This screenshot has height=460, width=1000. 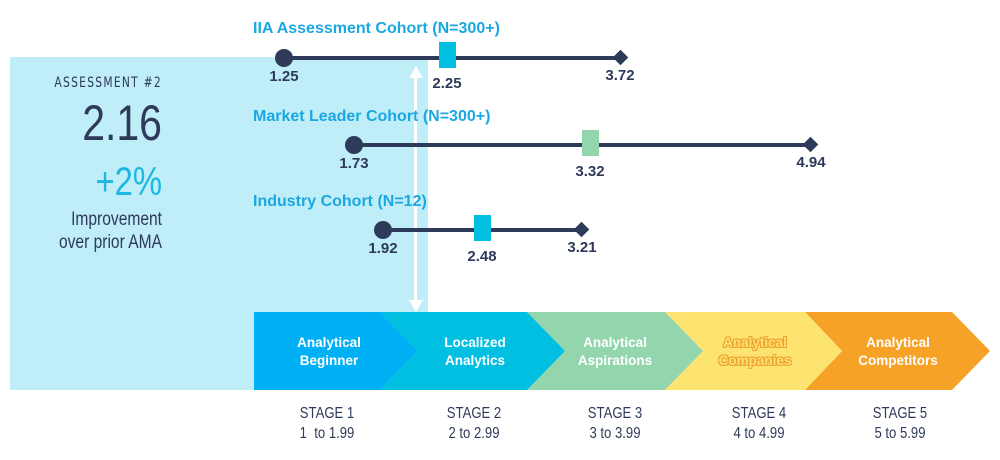 I want to click on stage-3-range: 3 to 3.99, so click(x=615, y=433).